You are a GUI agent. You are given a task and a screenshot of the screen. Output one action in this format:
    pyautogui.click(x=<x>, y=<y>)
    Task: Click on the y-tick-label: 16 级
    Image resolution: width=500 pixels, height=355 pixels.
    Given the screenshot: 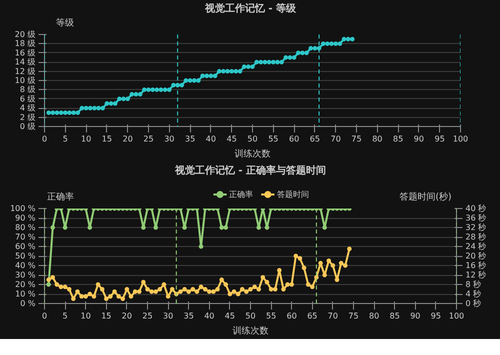 What is the action you would take?
    pyautogui.click(x=25, y=53)
    